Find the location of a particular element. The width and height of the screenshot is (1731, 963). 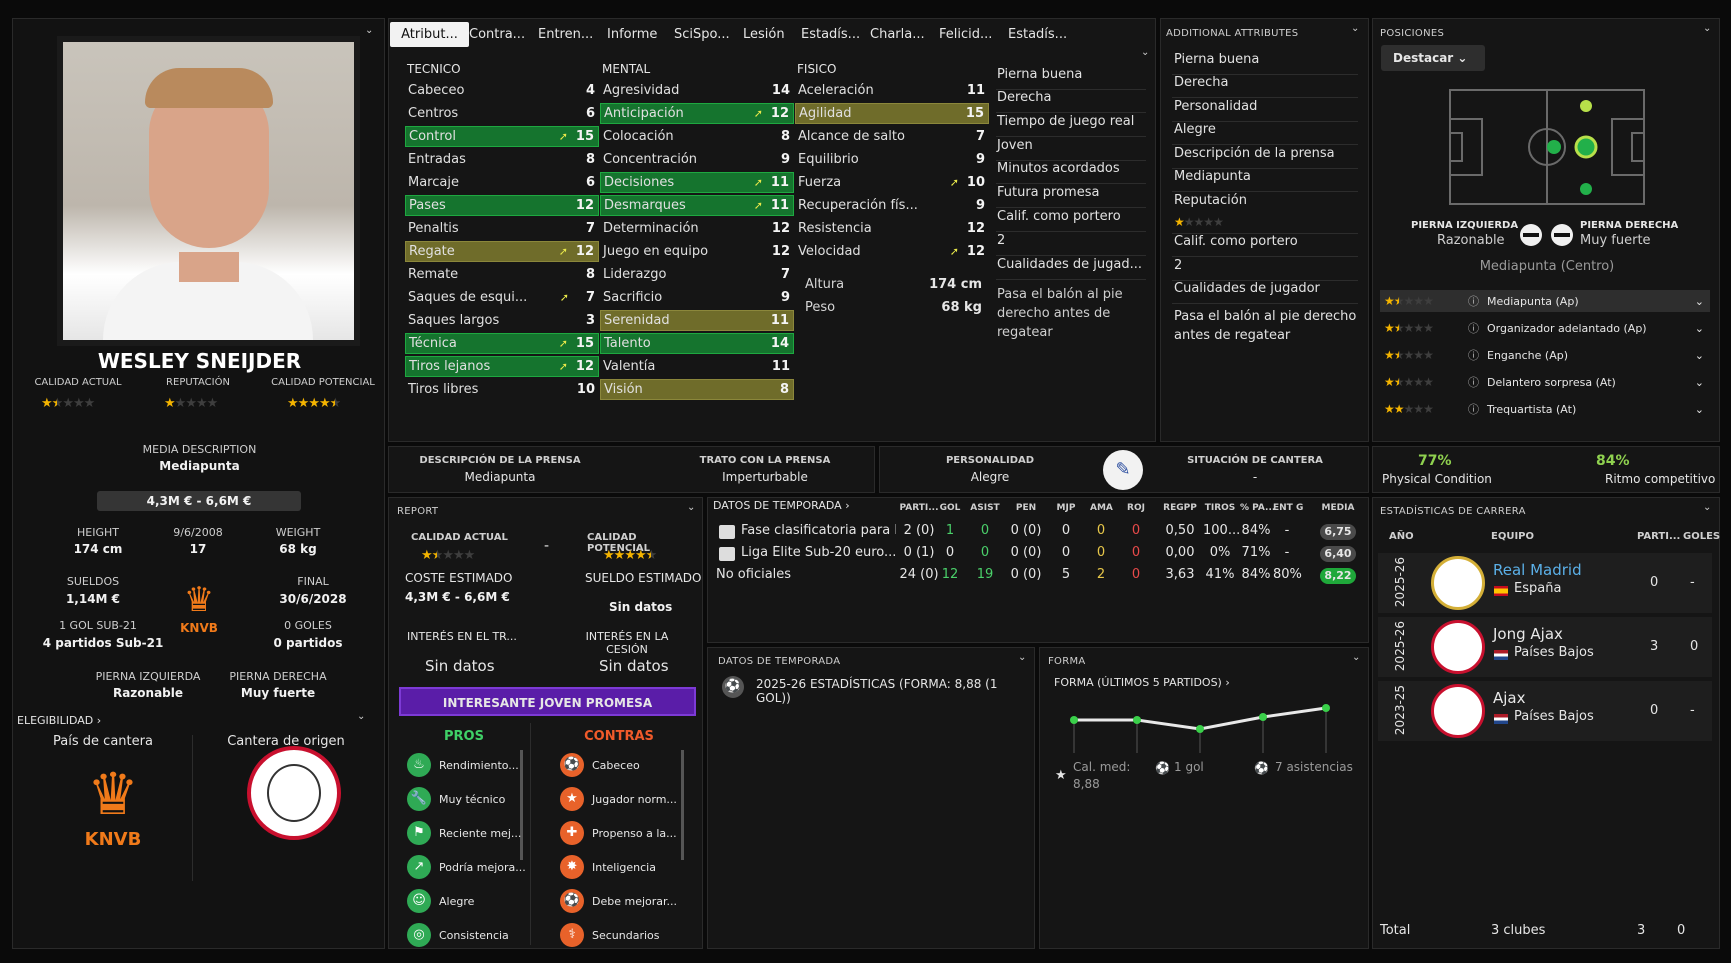

attr-row-fisico: Recuperación fís... 9 is located at coordinates (892, 205).